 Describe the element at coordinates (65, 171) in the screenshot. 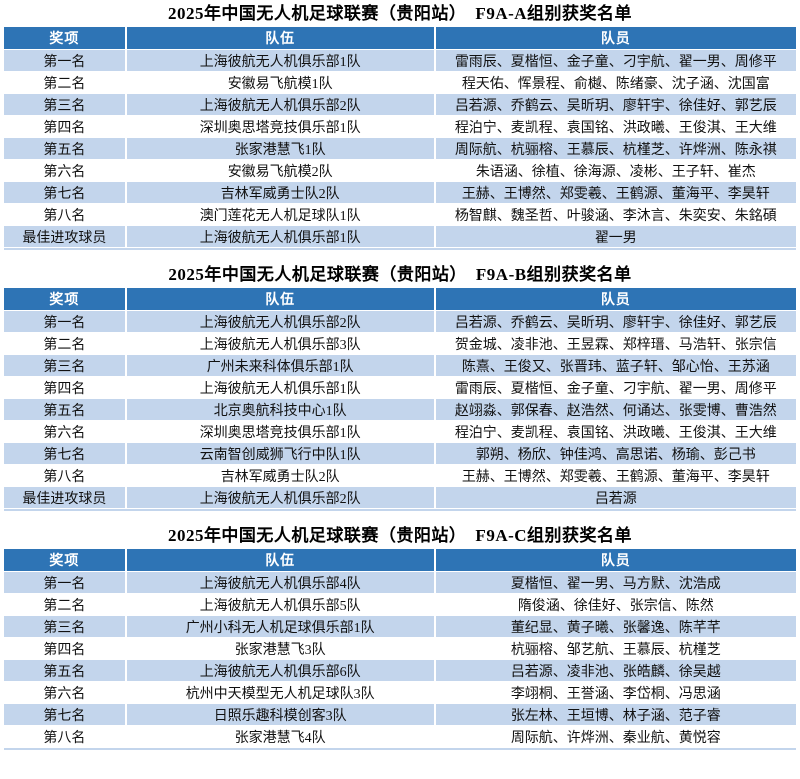

I see `award-cell: 第六名` at that location.